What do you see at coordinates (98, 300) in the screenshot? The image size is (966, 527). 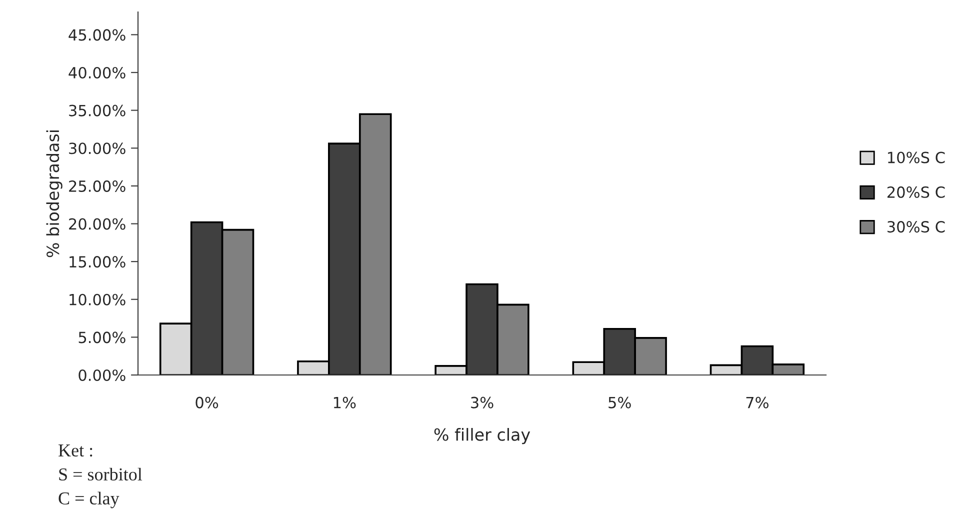 I see `y-tick-label: 10.00%` at bounding box center [98, 300].